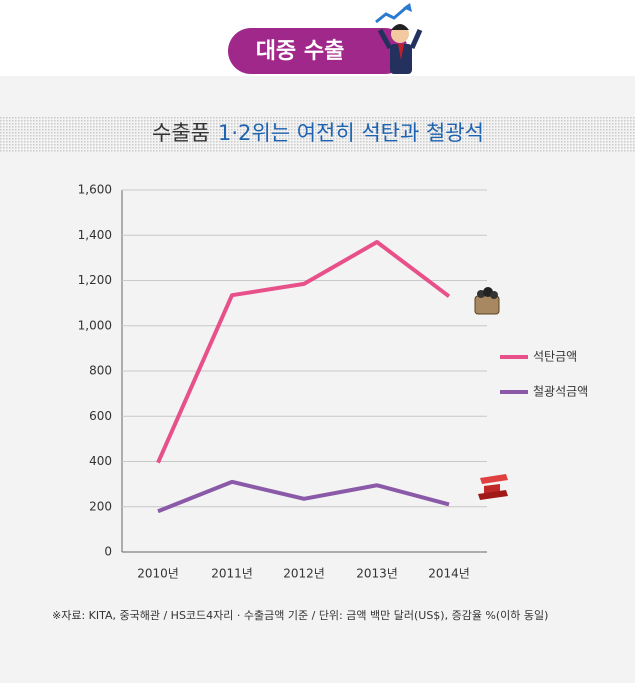 The width and height of the screenshot is (635, 683). I want to click on y-tick-label: 0, so click(108, 552).